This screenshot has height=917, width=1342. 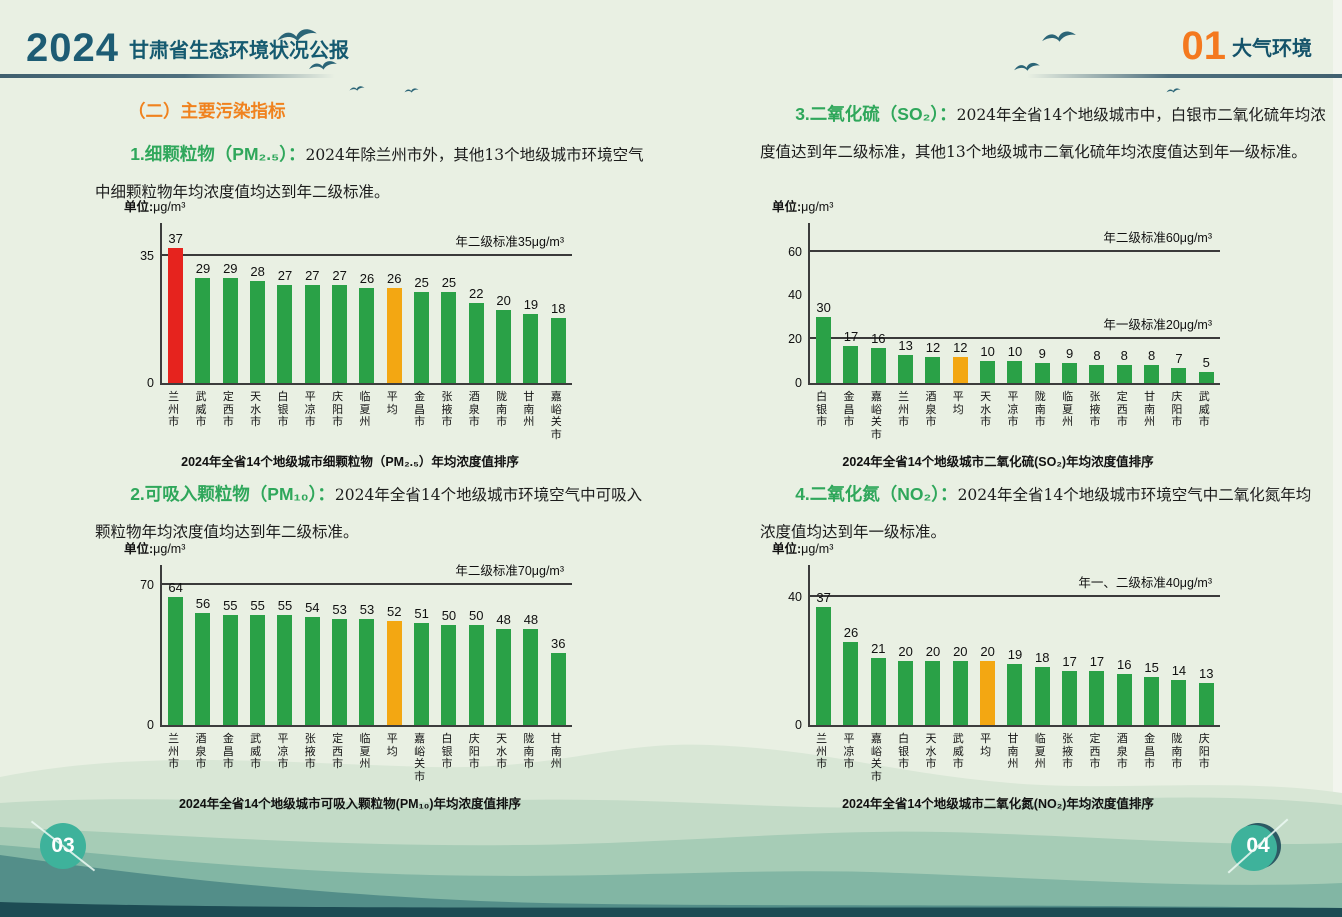 I want to click on bar-value-label: 64, so click(x=175, y=587).